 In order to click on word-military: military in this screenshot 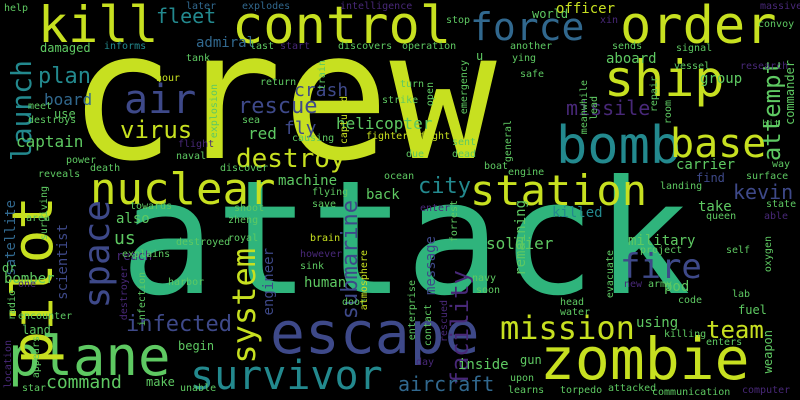, I will do `click(662, 241)`.